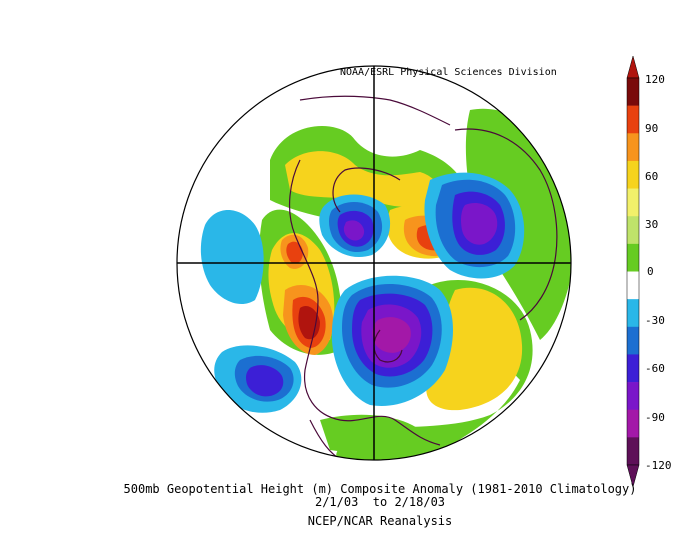 This screenshot has width=700, height=542. I want to click on anomaly-yellow-arctic, so click(362, 179).